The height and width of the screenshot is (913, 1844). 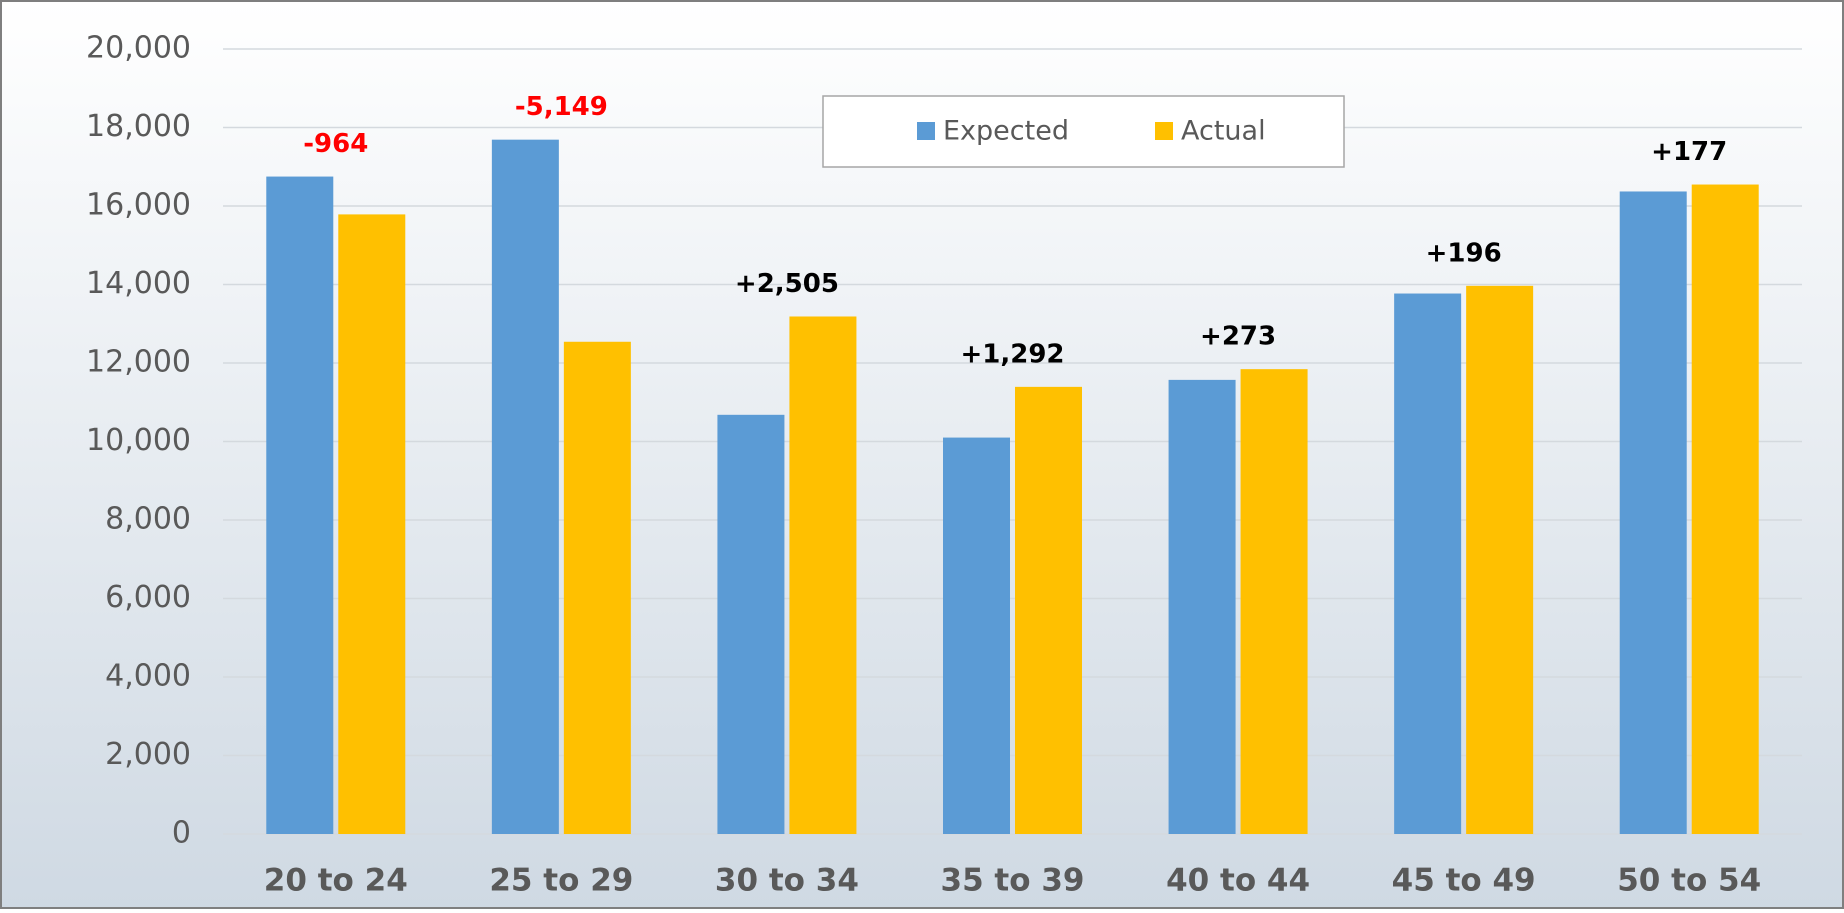 What do you see at coordinates (138, 440) in the screenshot?
I see `y-tick-label: 10,000` at bounding box center [138, 440].